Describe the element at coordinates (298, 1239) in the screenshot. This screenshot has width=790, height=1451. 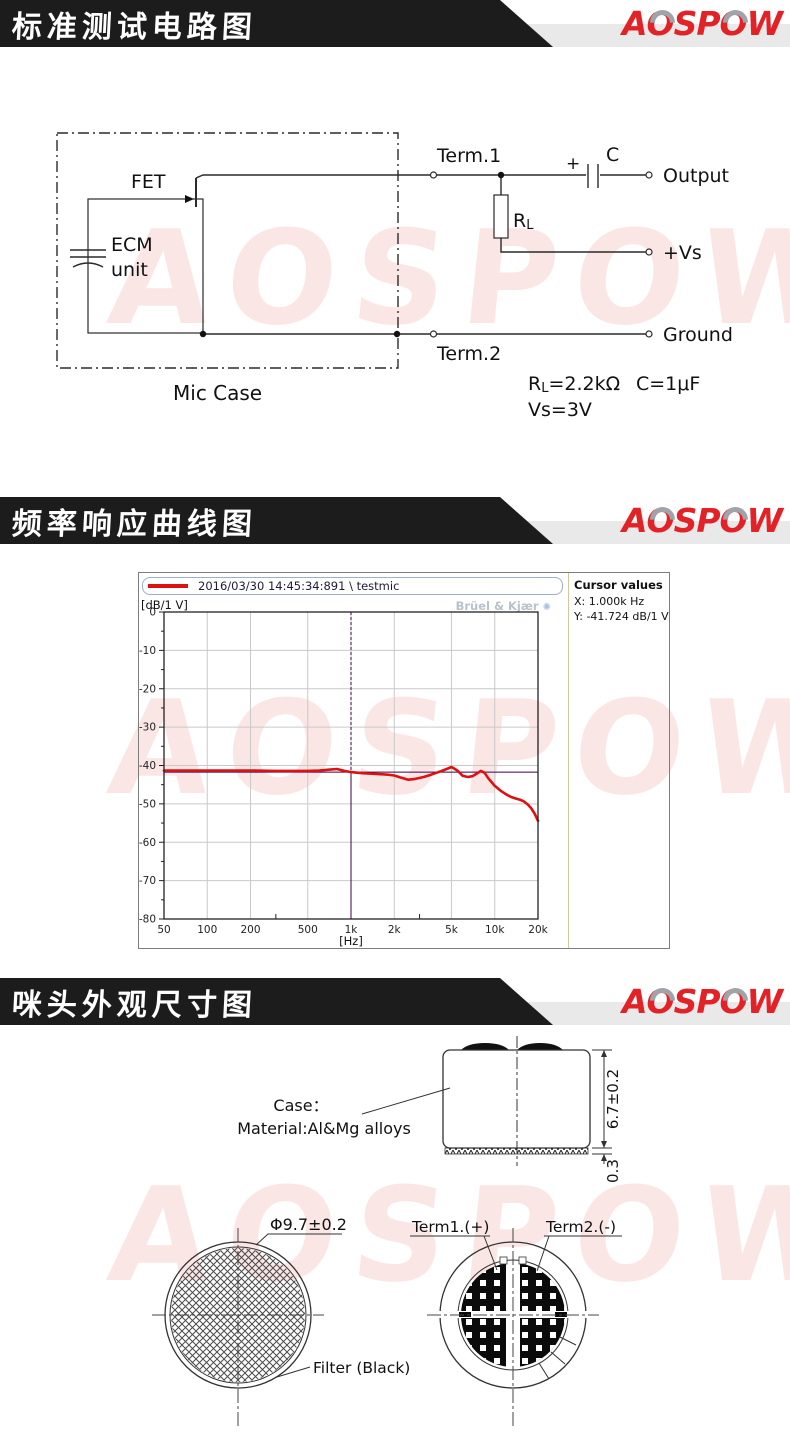
I see `diameter-leader-line` at that location.